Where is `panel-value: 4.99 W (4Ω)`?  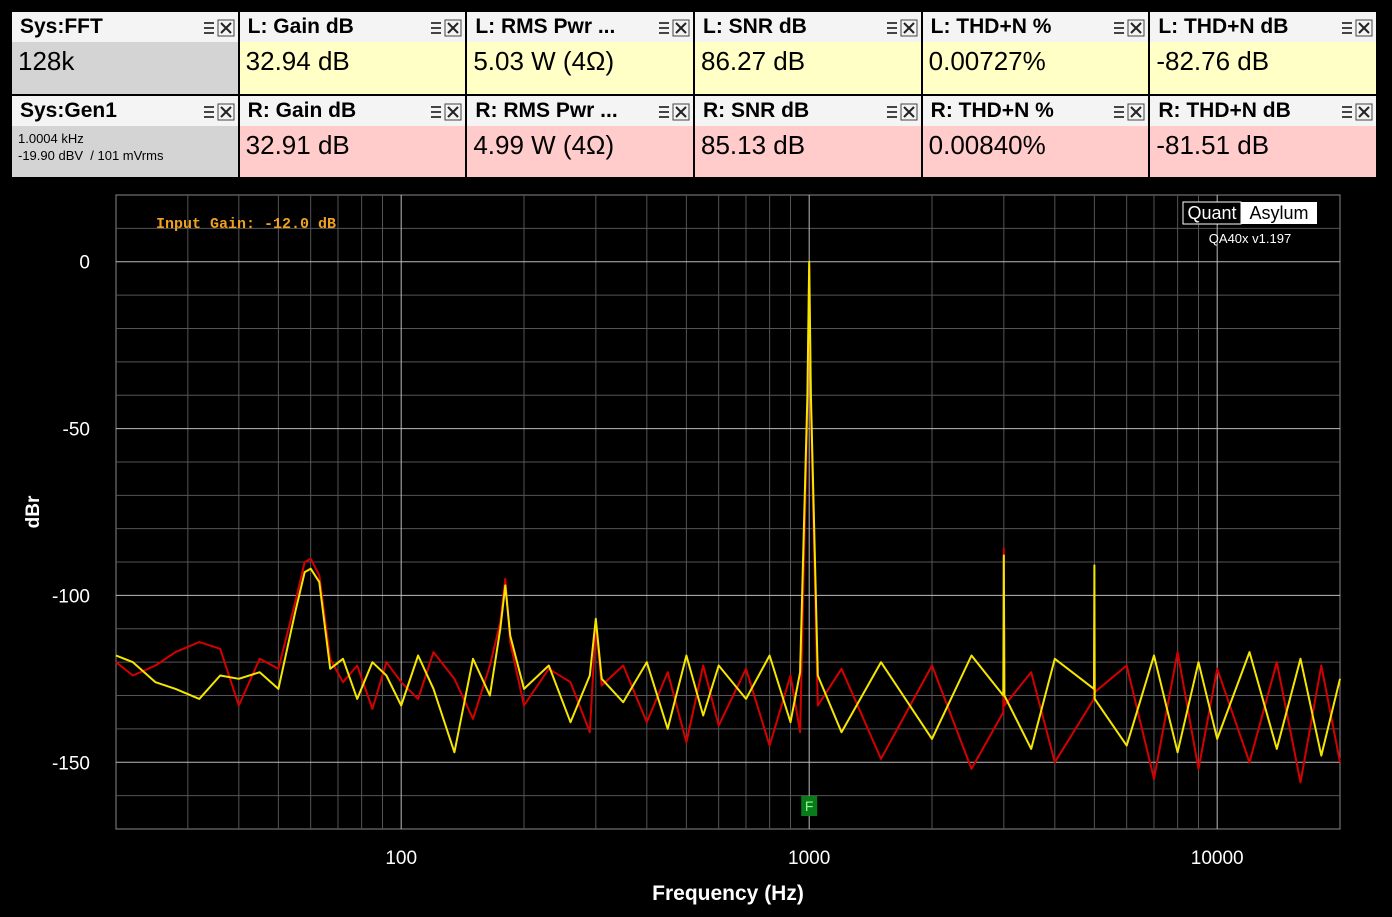 panel-value: 4.99 W (4Ω) is located at coordinates (580, 151).